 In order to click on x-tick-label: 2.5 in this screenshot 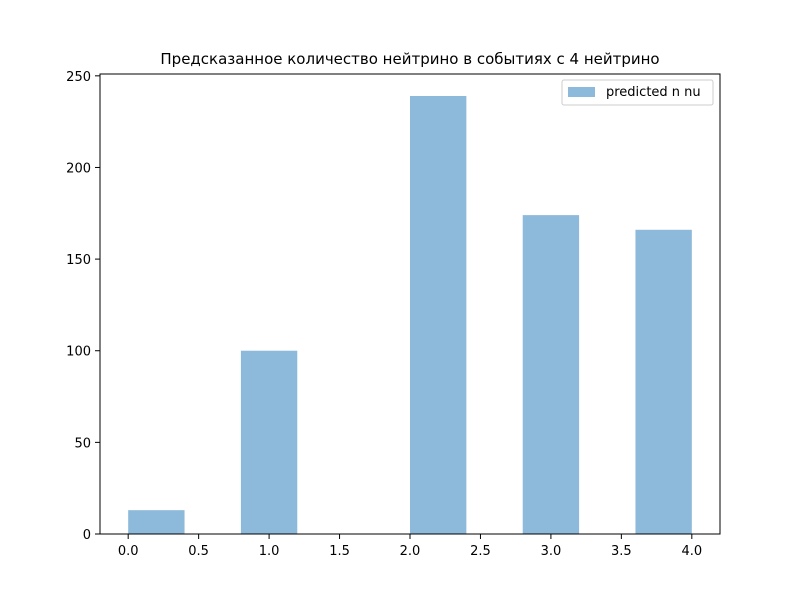, I will do `click(480, 551)`.